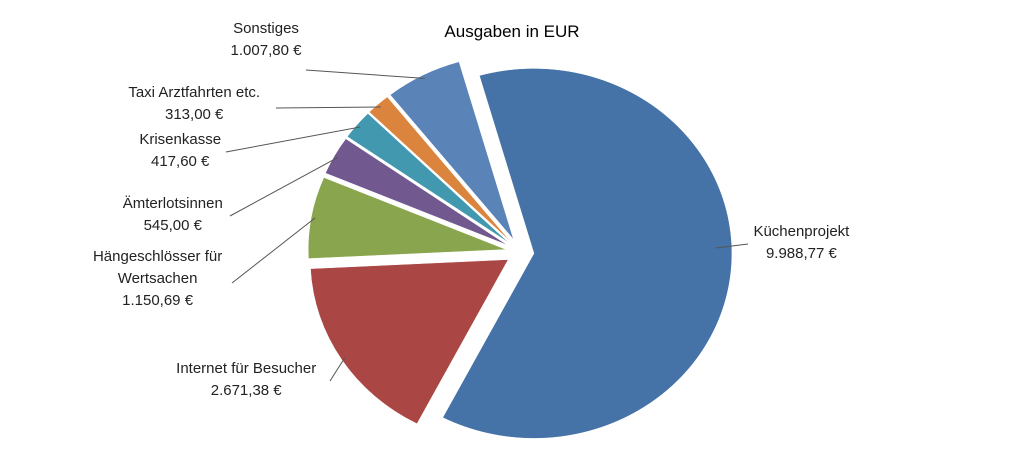 This screenshot has height=466, width=1024. I want to click on slice-label-6: Sonstiges 1.007,80 €, so click(267, 39).